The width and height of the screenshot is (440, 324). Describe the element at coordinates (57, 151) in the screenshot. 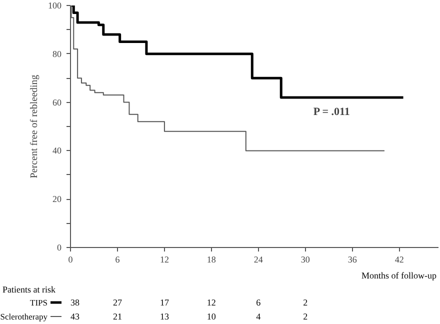

I see `y-tick-label: 40` at that location.